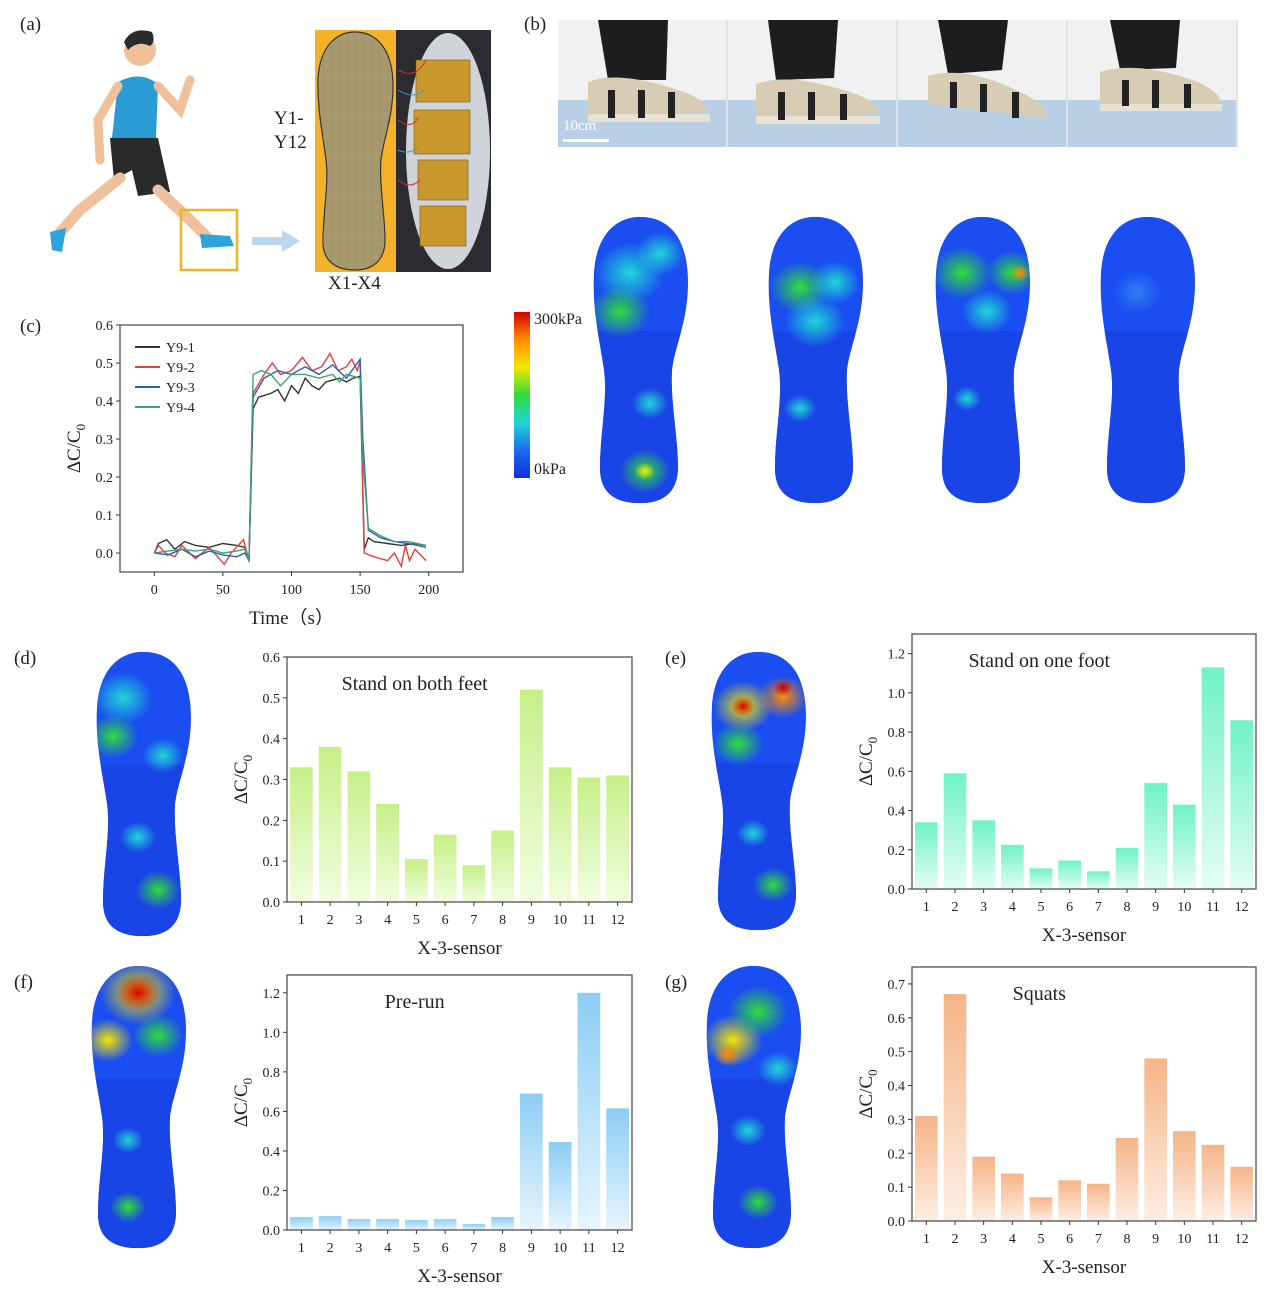 The height and width of the screenshot is (1303, 1280). Describe the element at coordinates (223, 590) in the screenshot. I see `x-tick-label: 50` at that location.